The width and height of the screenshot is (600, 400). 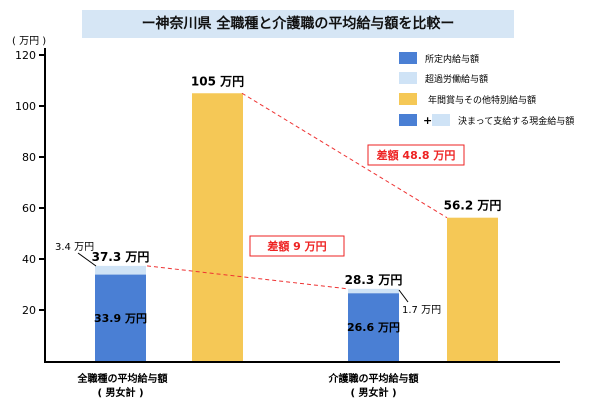 I want to click on difference-label: 差額 9 万円, so click(x=296, y=246).